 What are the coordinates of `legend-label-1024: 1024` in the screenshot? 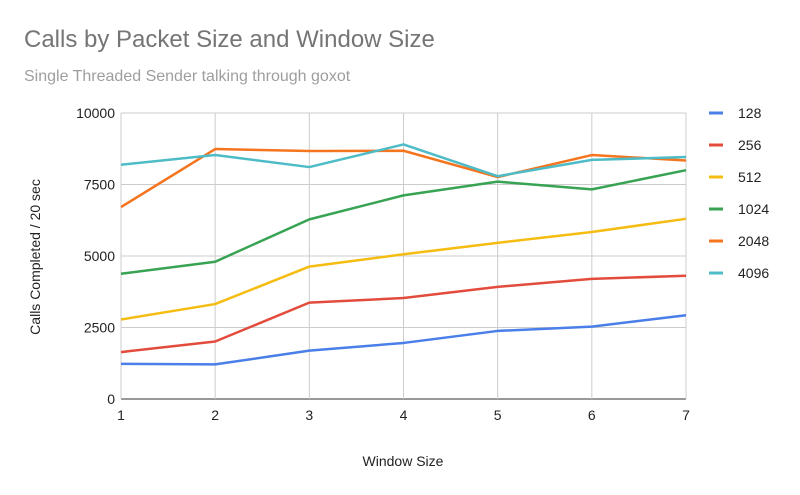 It's located at (753, 209).